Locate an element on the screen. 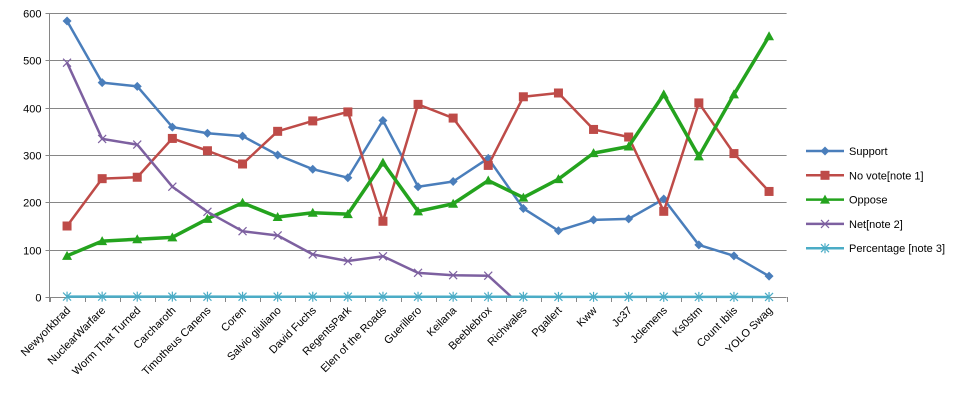 The image size is (958, 400). y-tick-label: 300 is located at coordinates (32, 157).